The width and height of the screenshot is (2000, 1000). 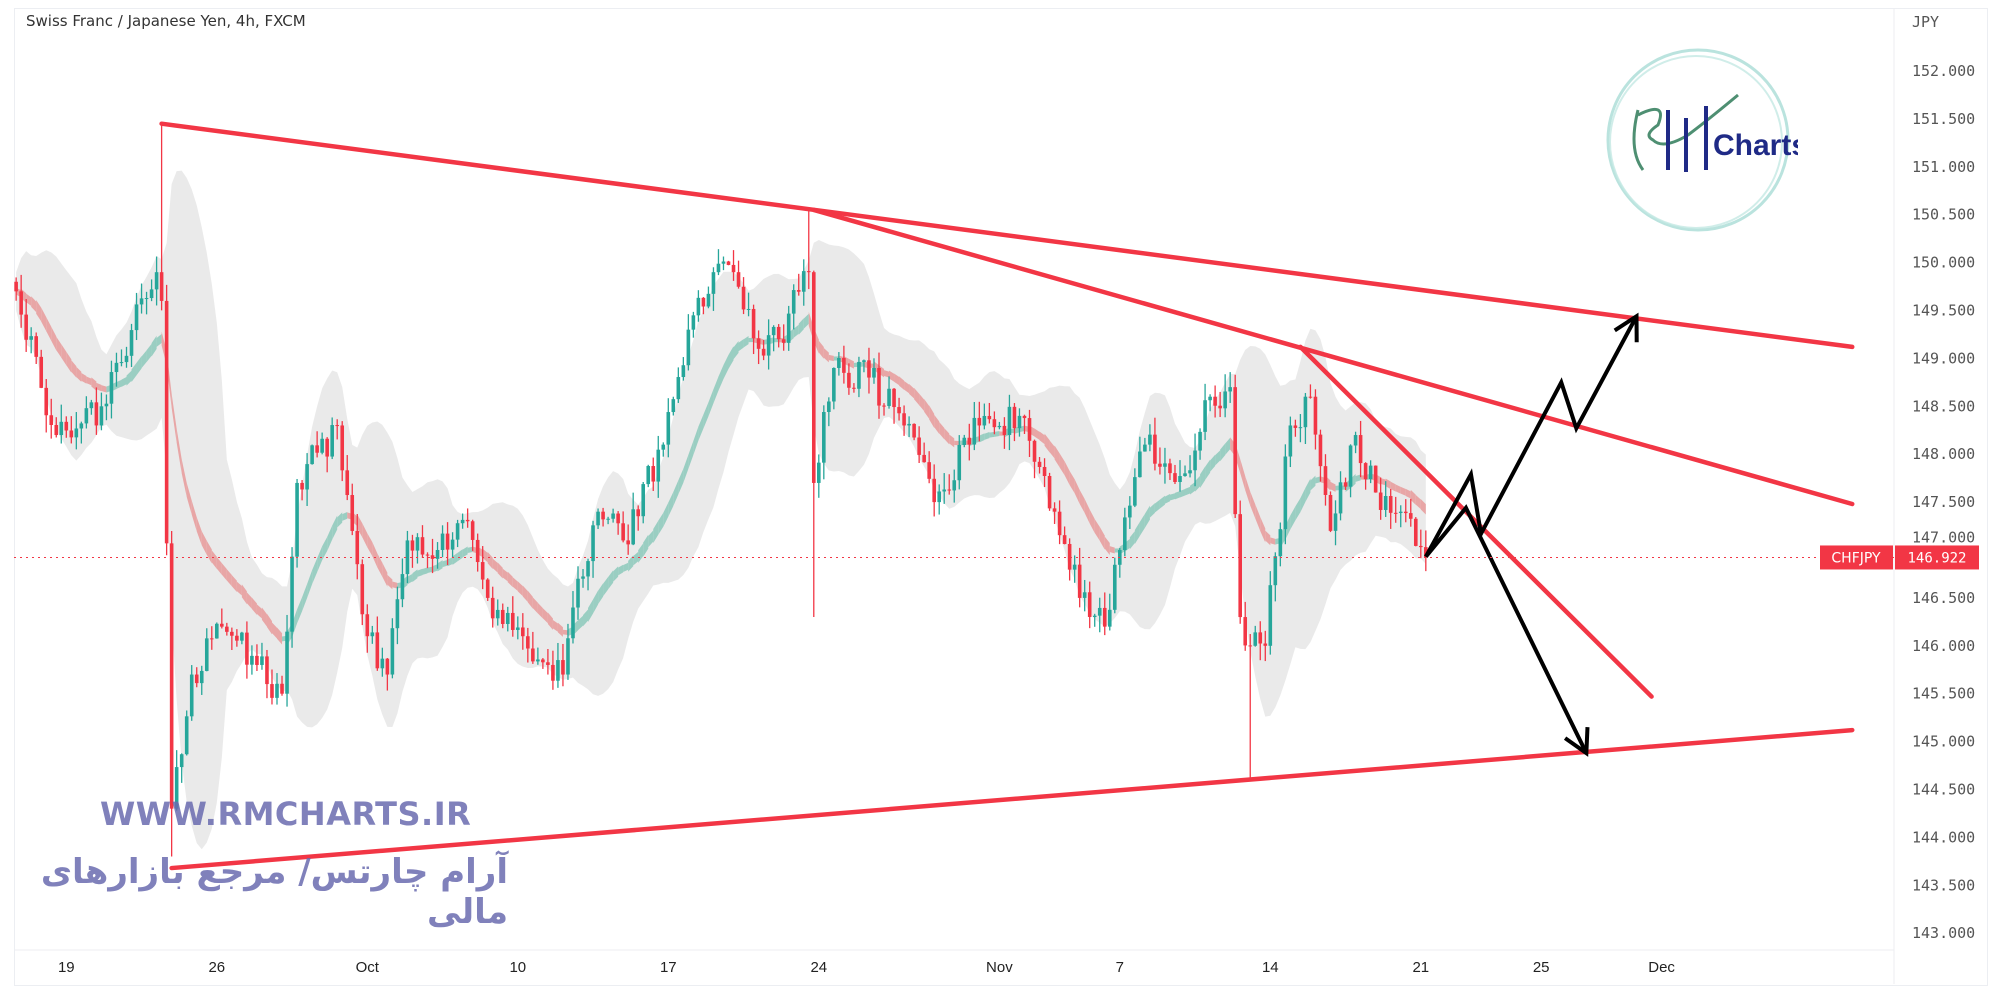 What do you see at coordinates (1943, 119) in the screenshot?
I see `price-tick-label: 151.500` at bounding box center [1943, 119].